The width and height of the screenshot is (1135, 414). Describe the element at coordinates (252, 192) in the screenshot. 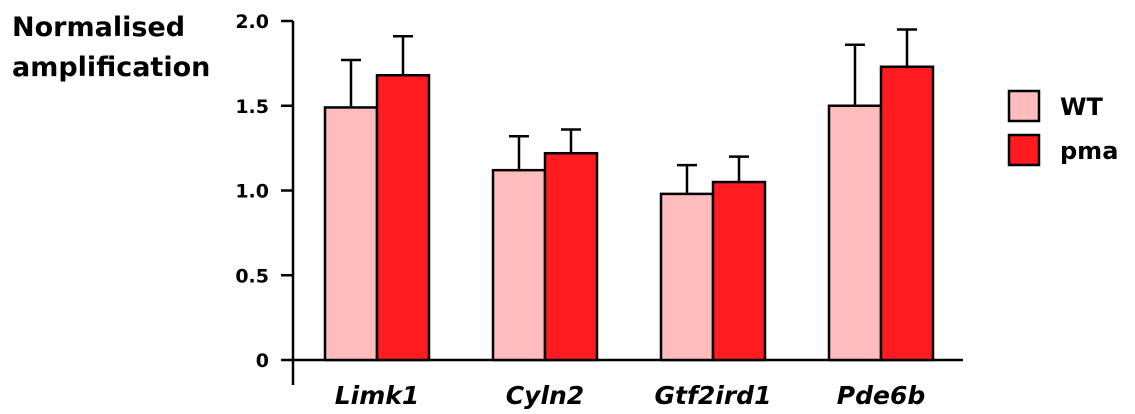

I see `y-tick-label: 1.0` at that location.